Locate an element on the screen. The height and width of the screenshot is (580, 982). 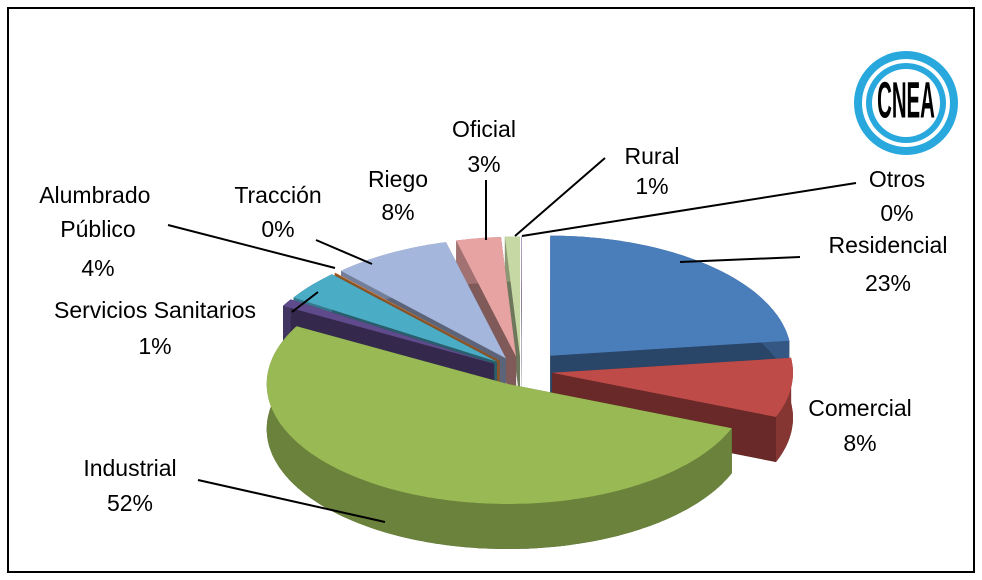
category-label: Riego is located at coordinates (398, 179).